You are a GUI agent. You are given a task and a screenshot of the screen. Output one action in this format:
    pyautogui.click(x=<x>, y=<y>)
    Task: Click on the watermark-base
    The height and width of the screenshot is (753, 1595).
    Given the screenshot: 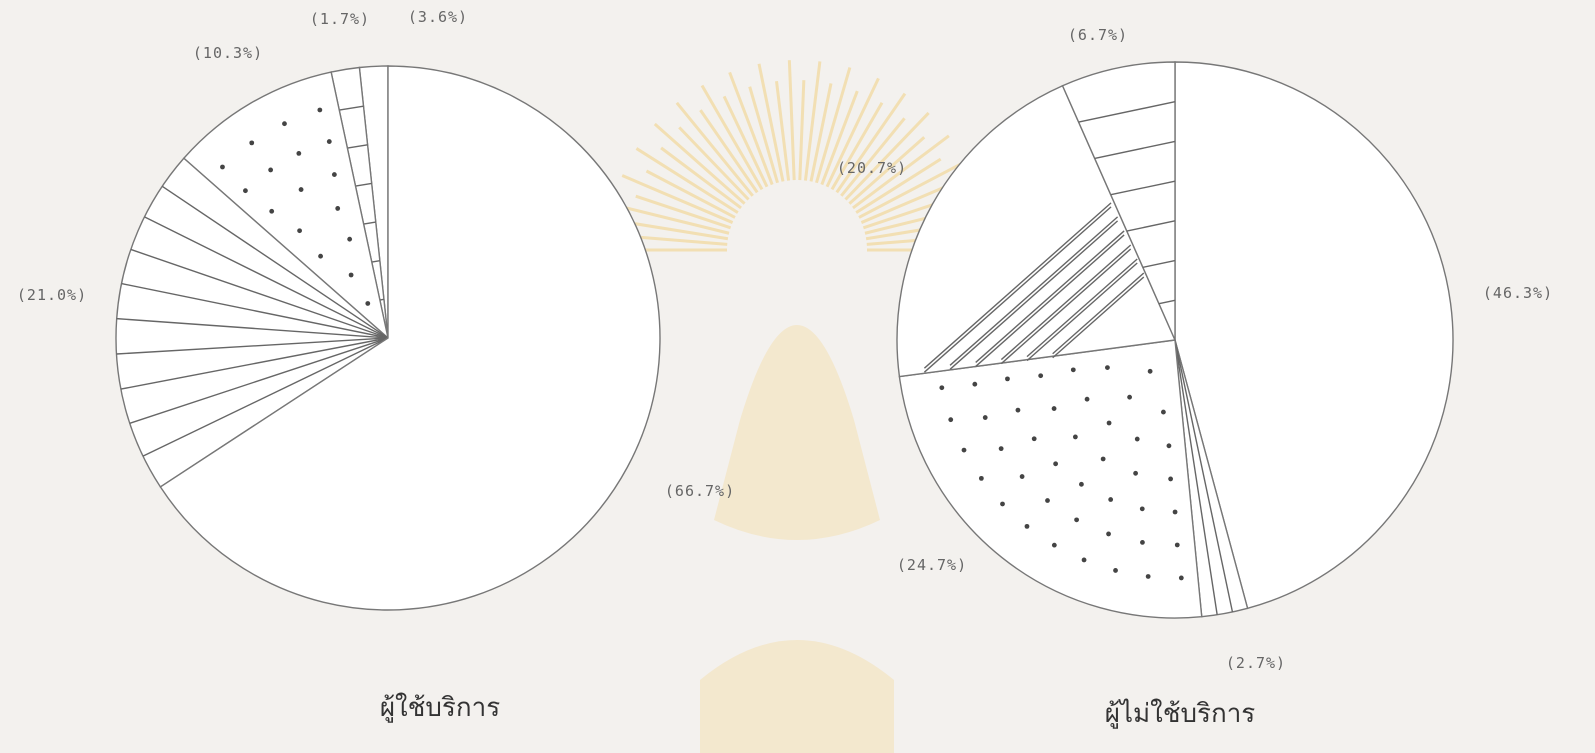 What is the action you would take?
    pyautogui.click(x=797, y=696)
    